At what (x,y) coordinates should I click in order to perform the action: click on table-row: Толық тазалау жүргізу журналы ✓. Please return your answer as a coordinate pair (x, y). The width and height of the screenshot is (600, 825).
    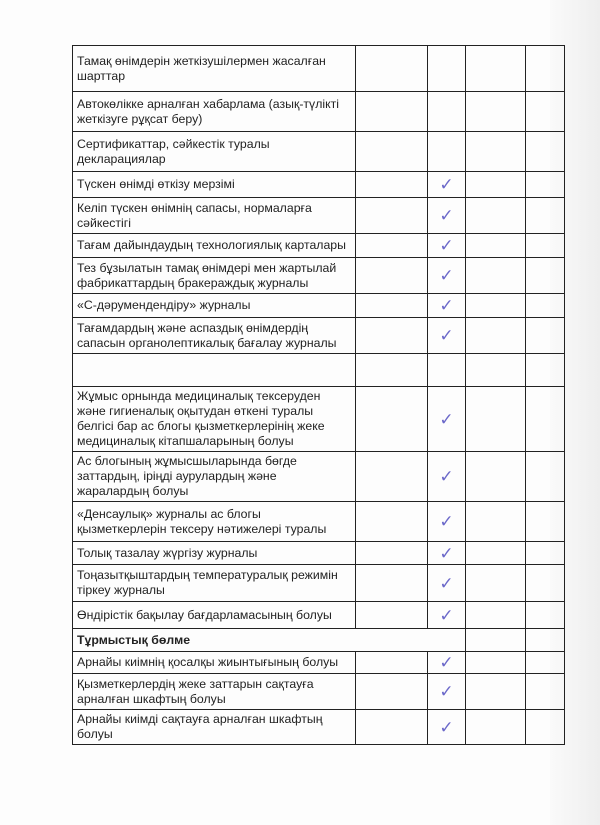
    Looking at the image, I should click on (318, 553).